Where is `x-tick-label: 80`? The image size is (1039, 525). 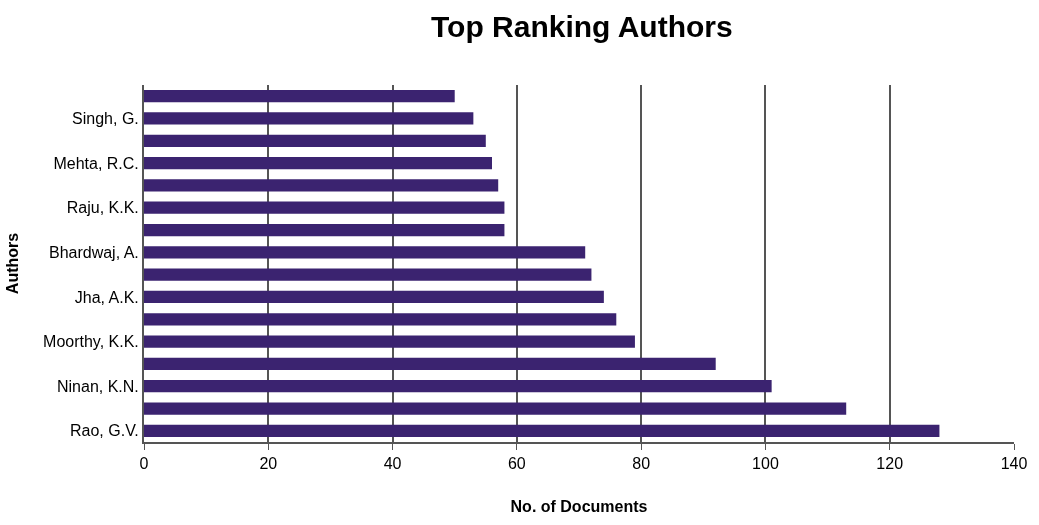 x-tick-label: 80 is located at coordinates (641, 464).